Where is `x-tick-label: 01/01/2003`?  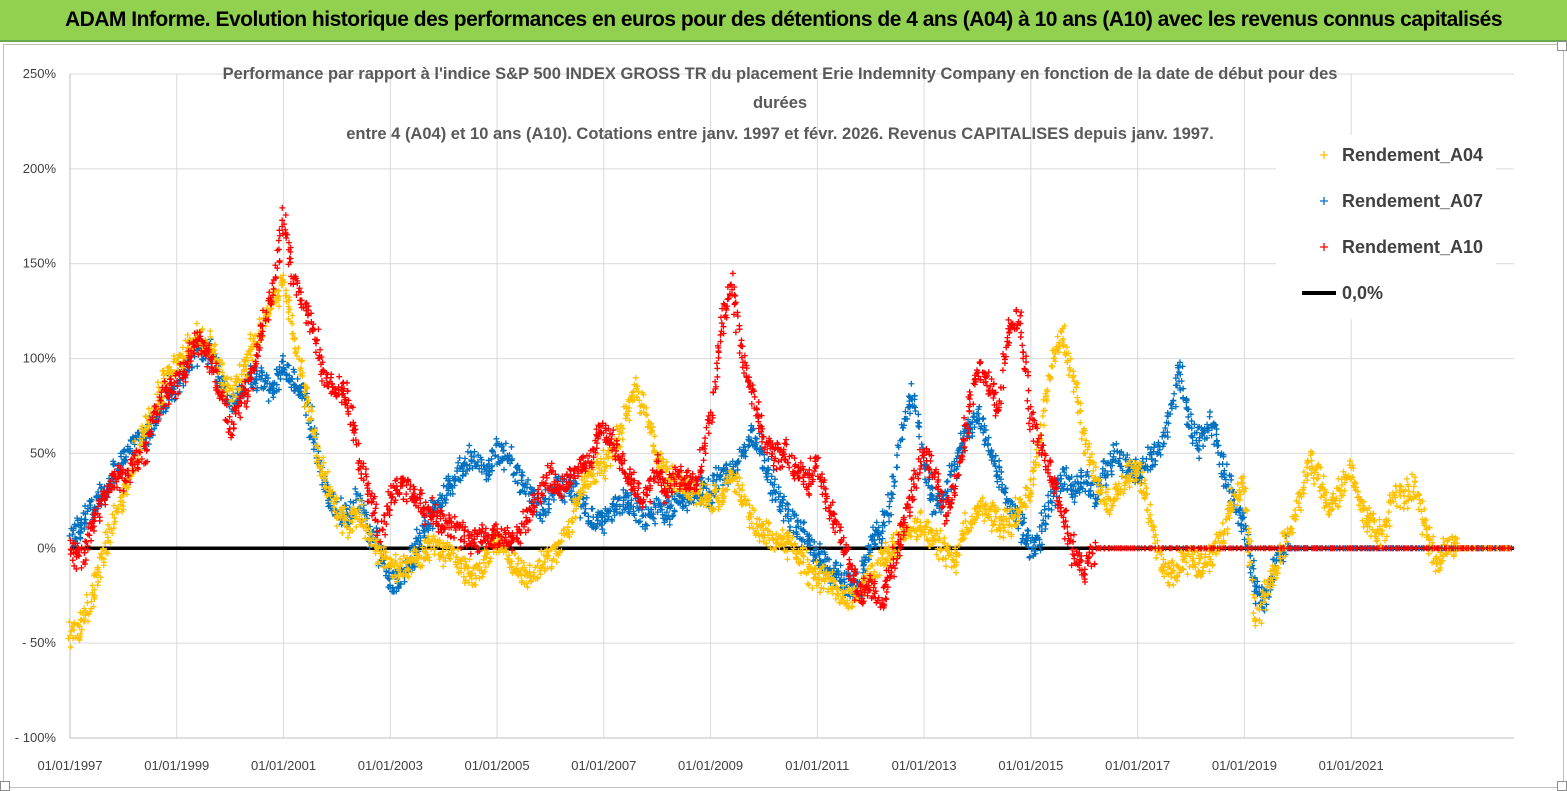 x-tick-label: 01/01/2003 is located at coordinates (390, 765).